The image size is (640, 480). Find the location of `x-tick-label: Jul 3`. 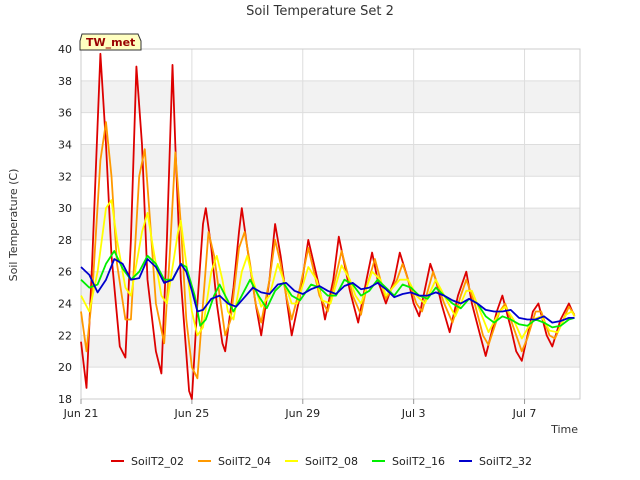

x-tick-label: Jul 3 is located at coordinates (413, 413).